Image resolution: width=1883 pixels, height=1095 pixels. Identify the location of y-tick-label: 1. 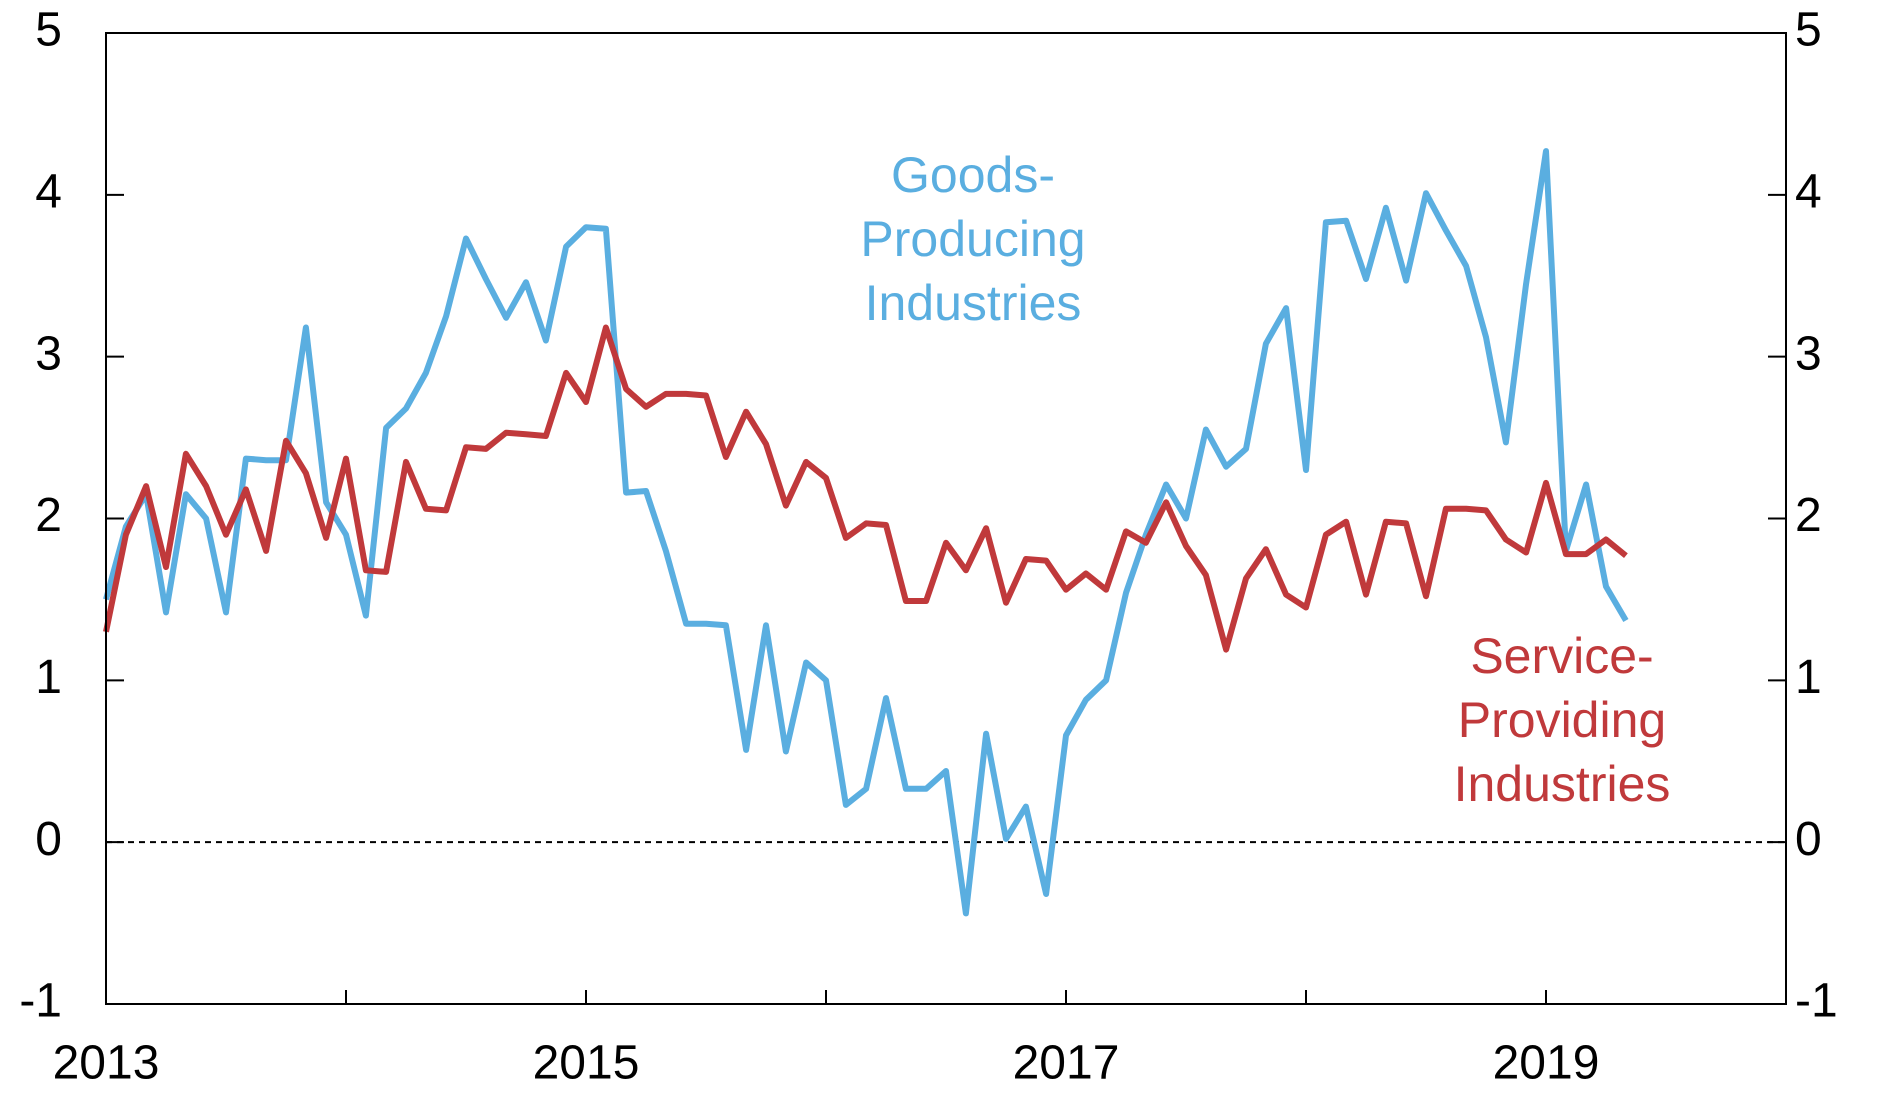
(48, 677).